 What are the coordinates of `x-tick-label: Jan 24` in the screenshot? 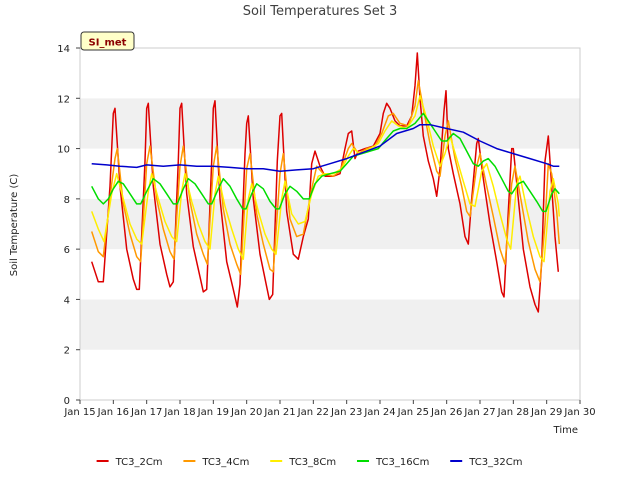 It's located at (379, 412).